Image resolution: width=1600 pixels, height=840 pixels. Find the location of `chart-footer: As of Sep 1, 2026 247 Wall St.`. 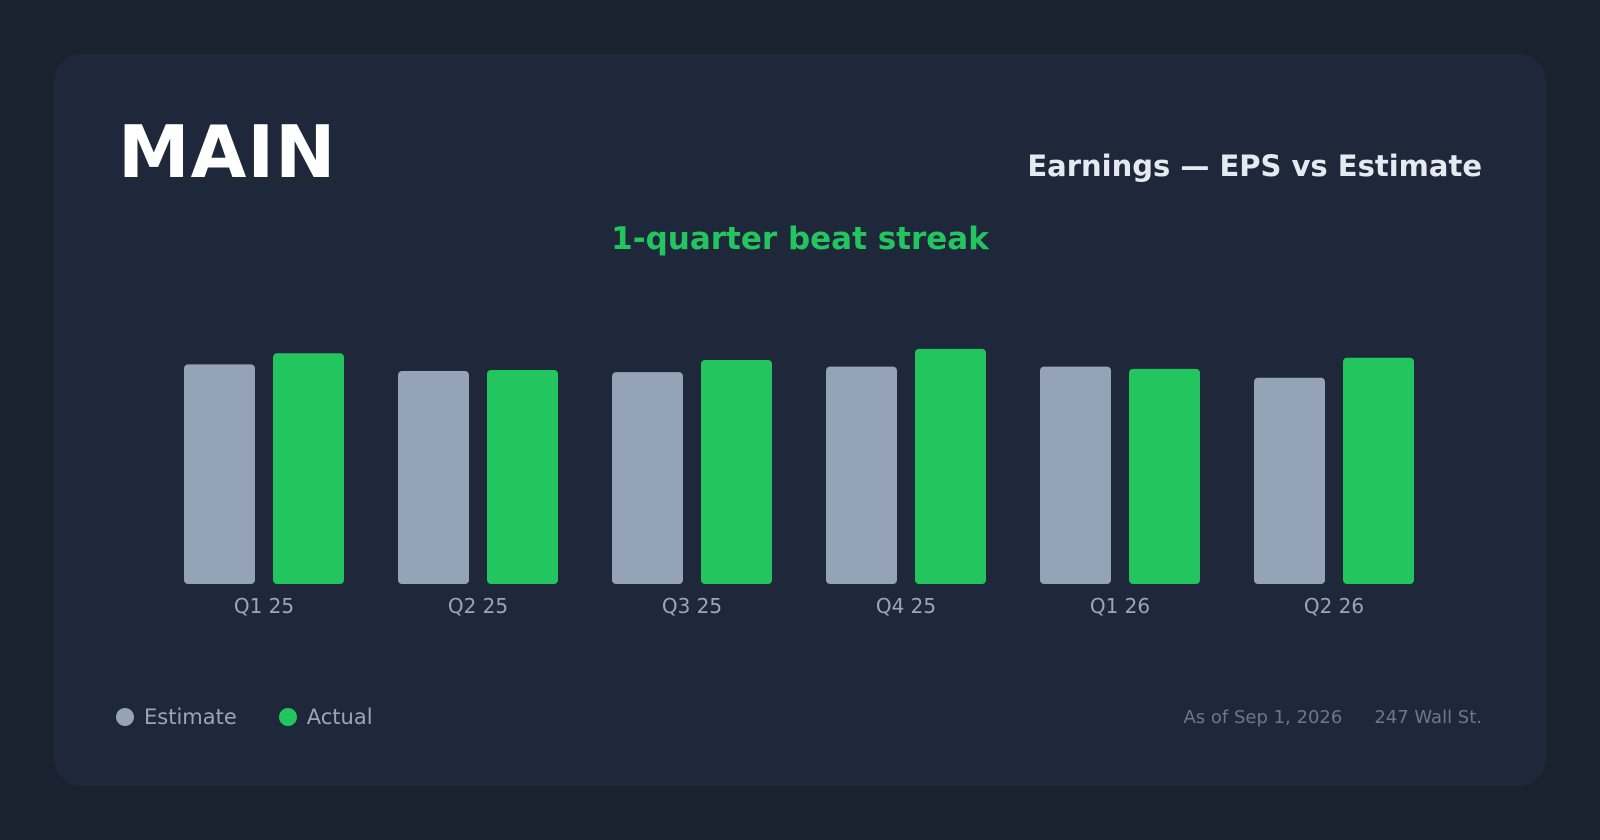

chart-footer: As of Sep 1, 2026 247 Wall St. is located at coordinates (1332, 717).